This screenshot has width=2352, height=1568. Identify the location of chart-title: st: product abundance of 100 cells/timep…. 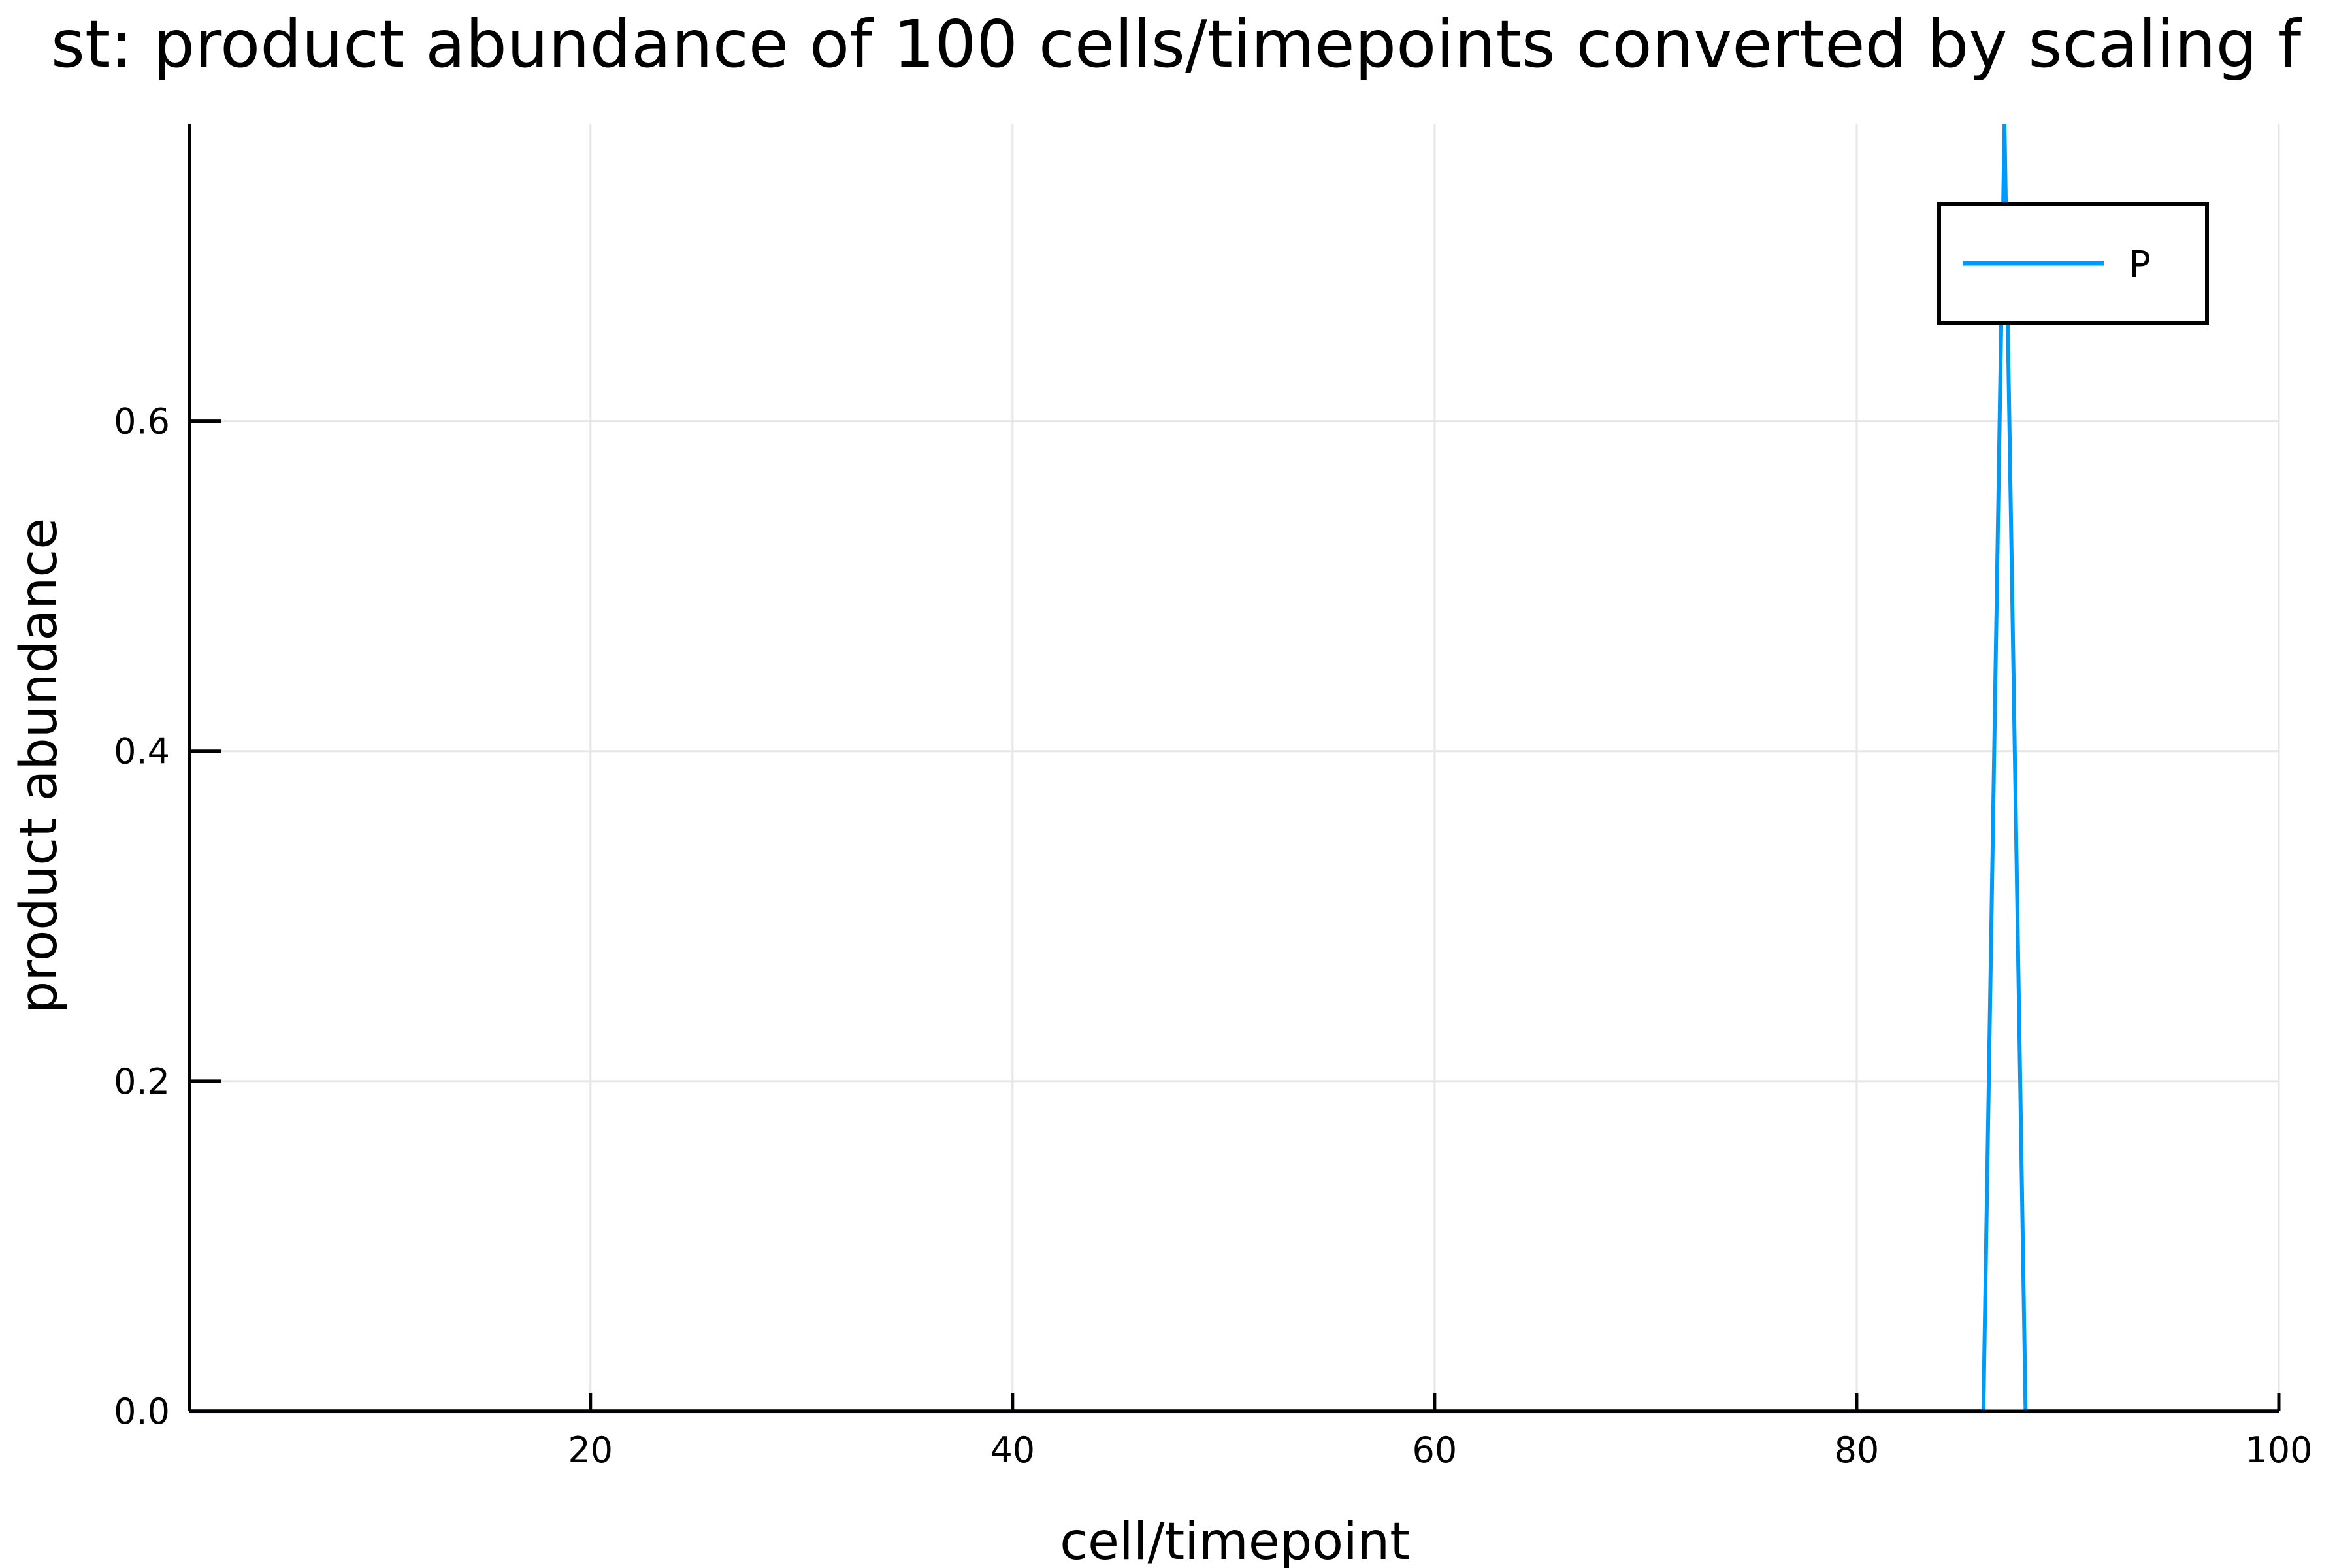
(1177, 44).